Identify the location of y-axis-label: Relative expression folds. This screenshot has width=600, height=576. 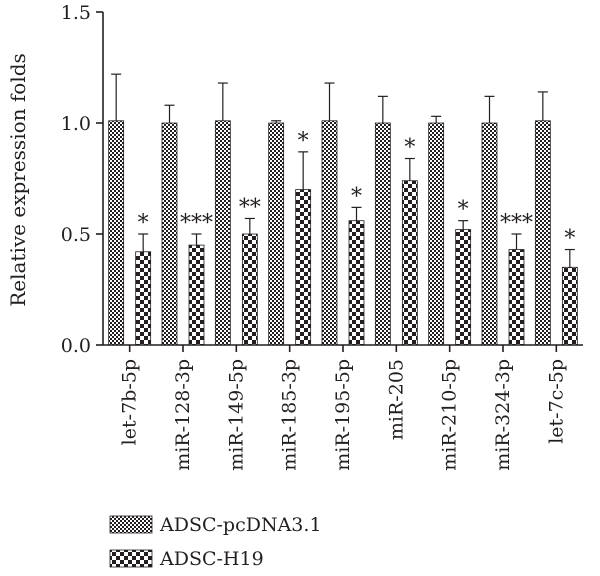
(18, 180).